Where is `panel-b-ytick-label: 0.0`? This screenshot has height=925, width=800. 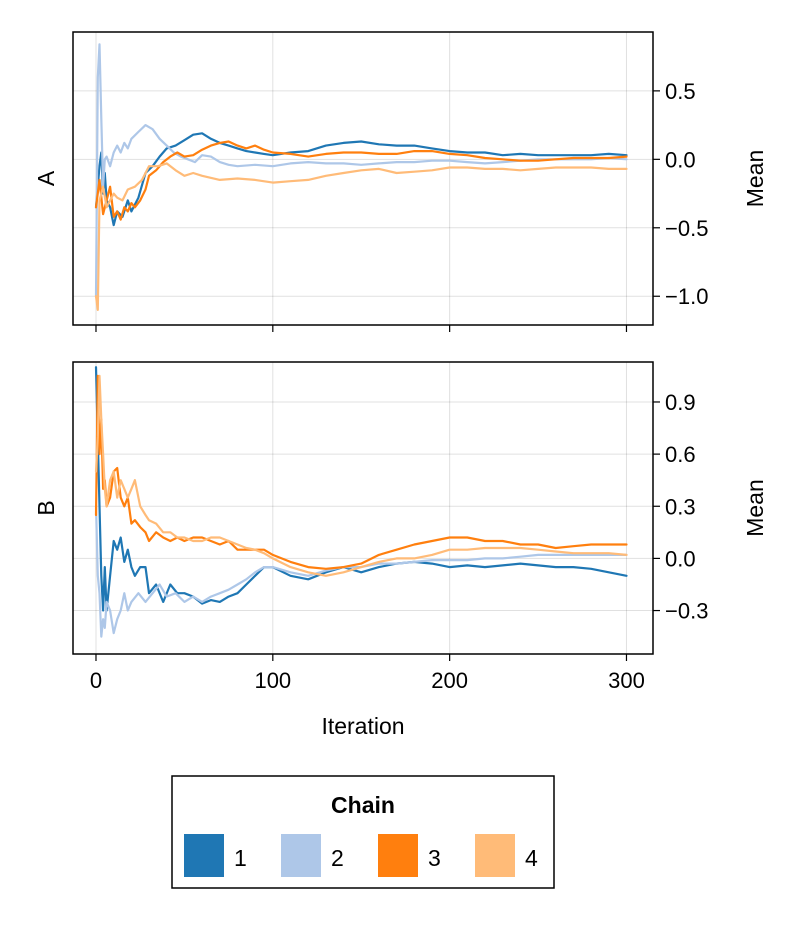 panel-b-ytick-label: 0.0 is located at coordinates (680, 558).